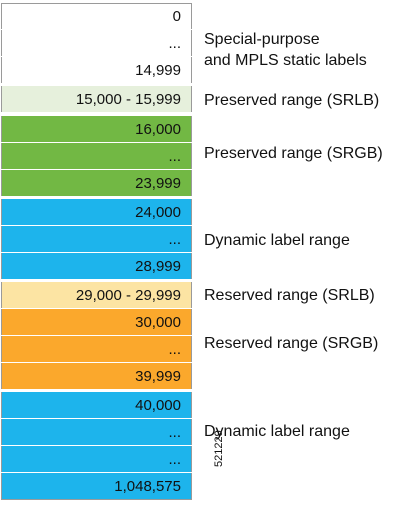 The width and height of the screenshot is (400, 508). What do you see at coordinates (292, 100) in the screenshot?
I see `preserved-srlb-label: Preserved range (SRLB)` at bounding box center [292, 100].